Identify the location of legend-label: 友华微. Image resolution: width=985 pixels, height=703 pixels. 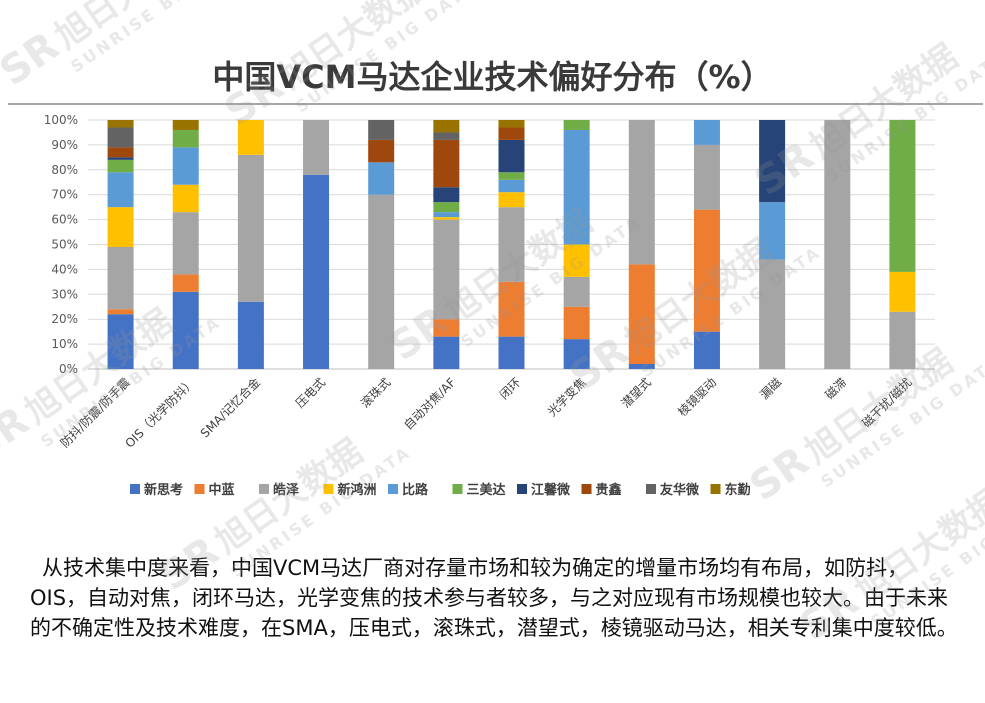
(680, 490).